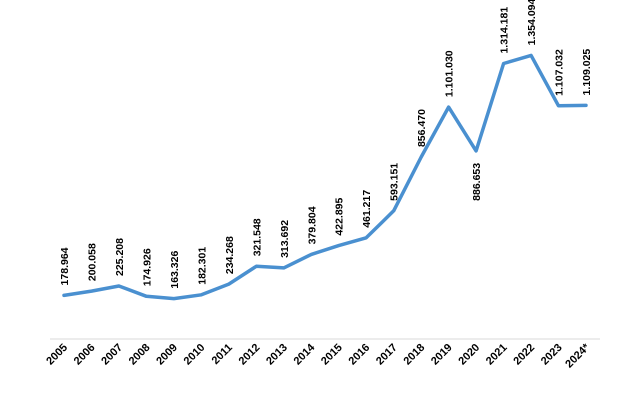  I want to click on data-label-2015: 422.895, so click(340, 216).